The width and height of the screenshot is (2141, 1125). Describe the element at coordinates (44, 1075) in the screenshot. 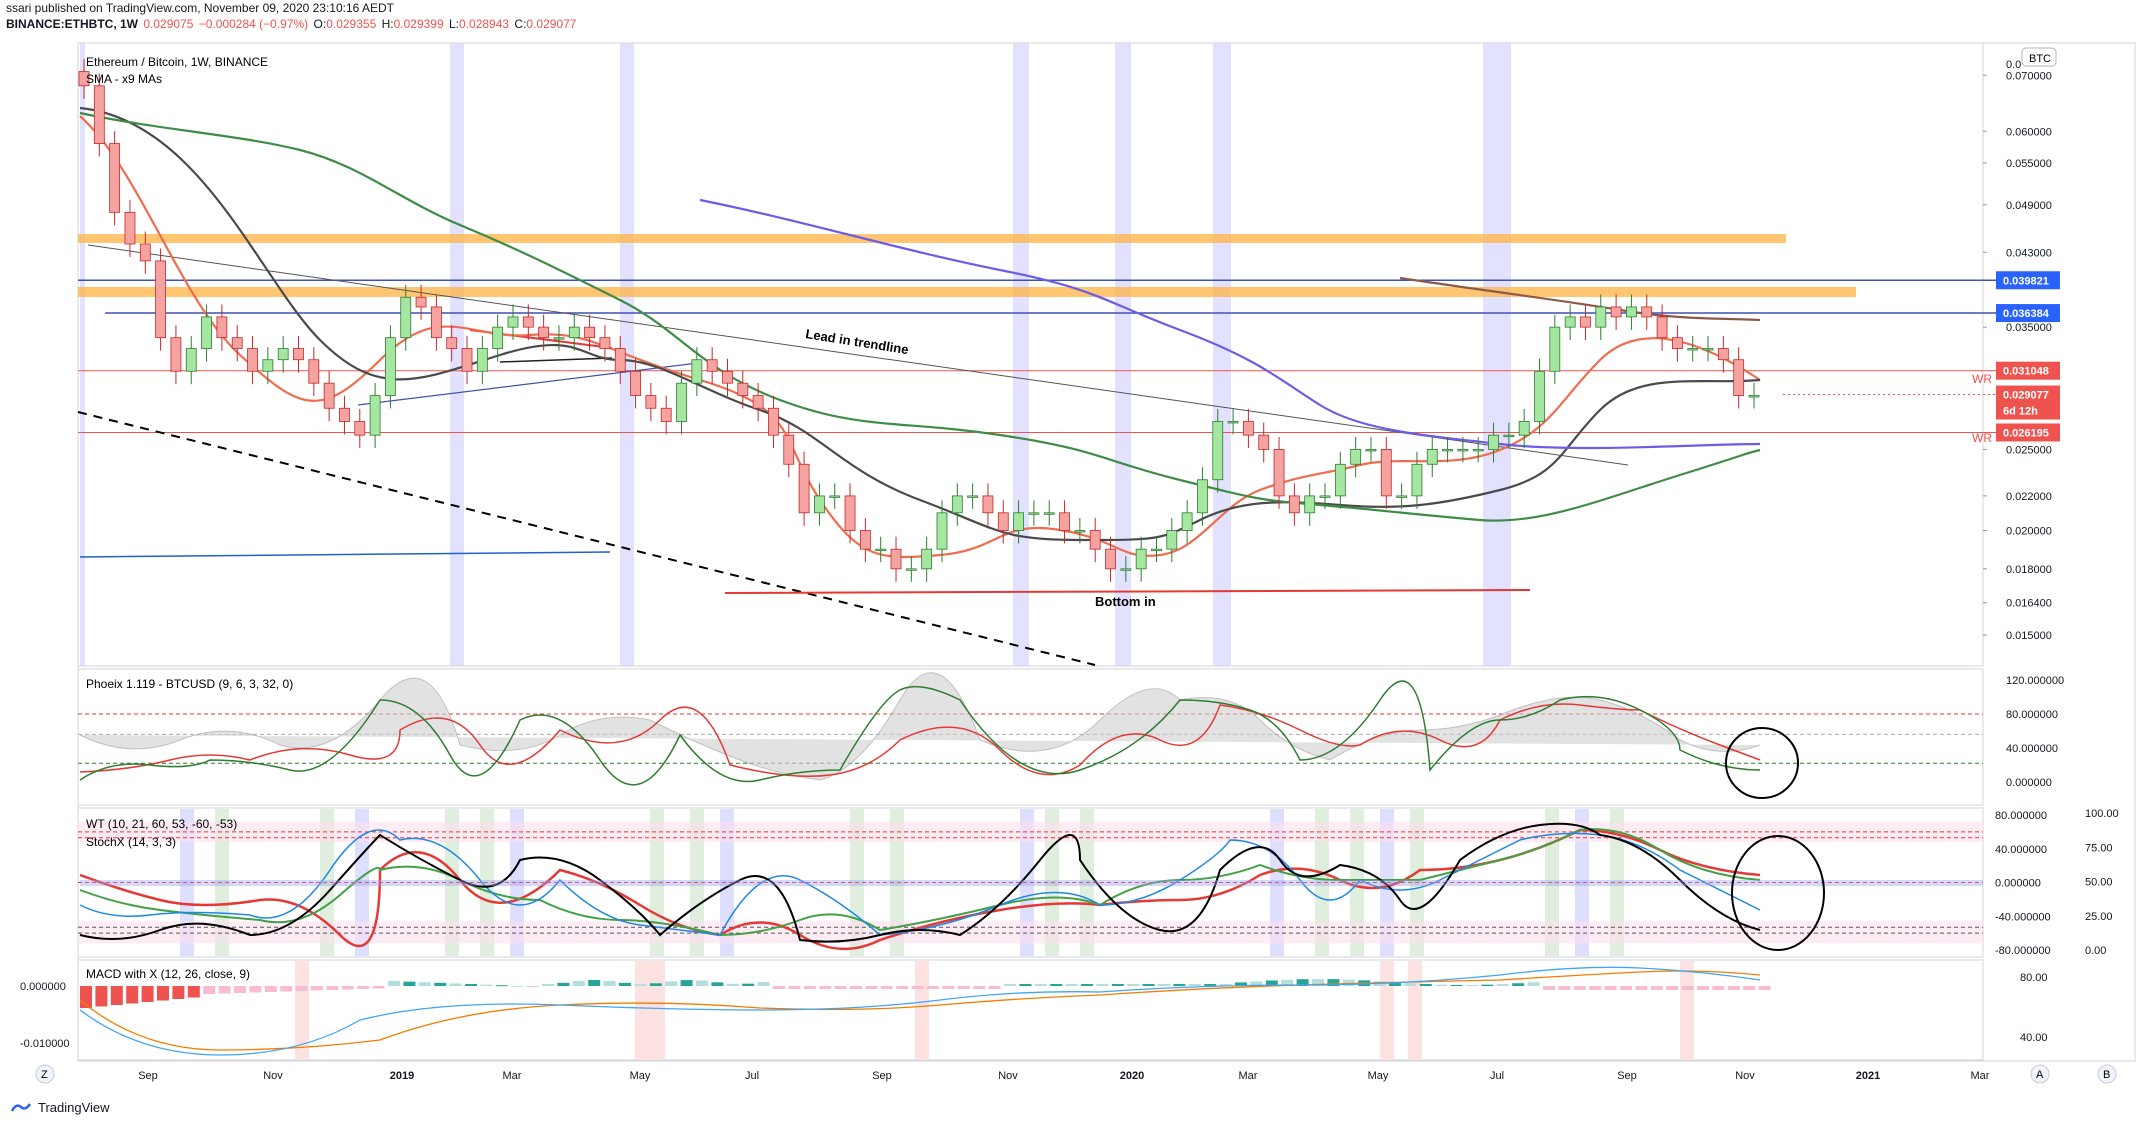

I see `axis-z-button: Z` at that location.